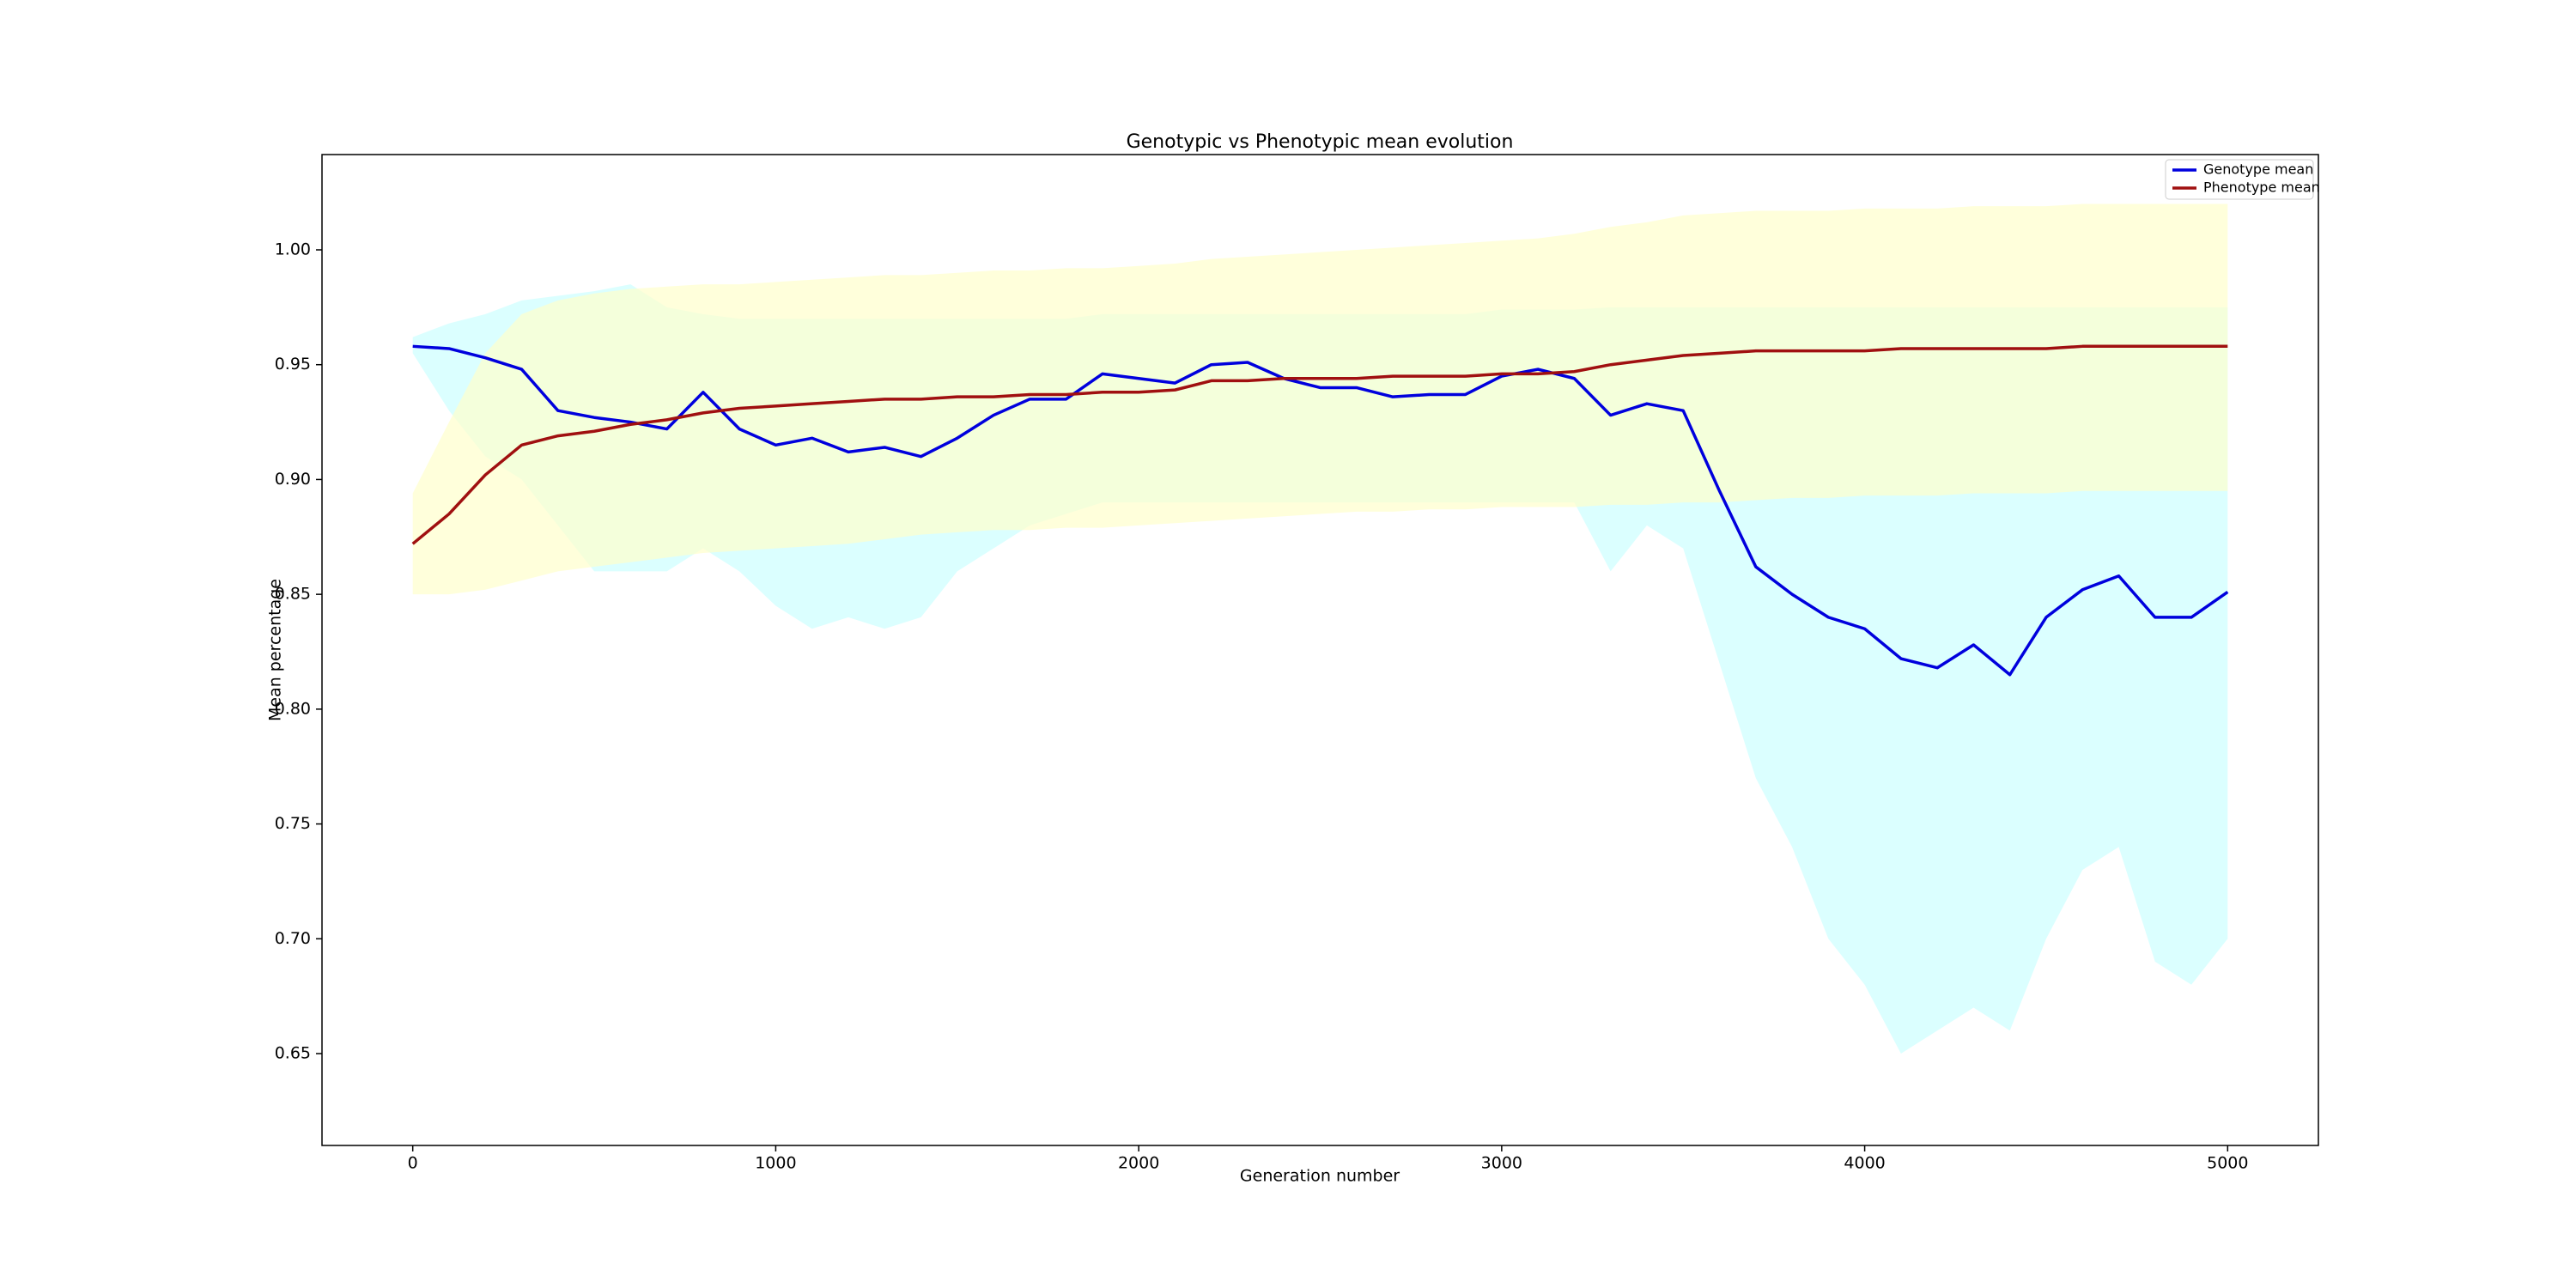 This screenshot has height=1288, width=2576. Describe the element at coordinates (413, 1163) in the screenshot. I see `x-tick-label: 0` at that location.